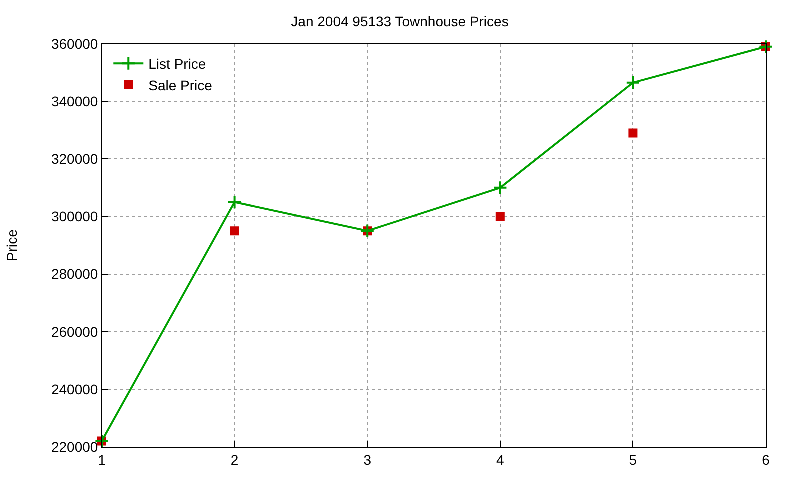 Image resolution: width=800 pixels, height=480 pixels. Describe the element at coordinates (12, 245) in the screenshot. I see `y-axis-title: Price` at that location.